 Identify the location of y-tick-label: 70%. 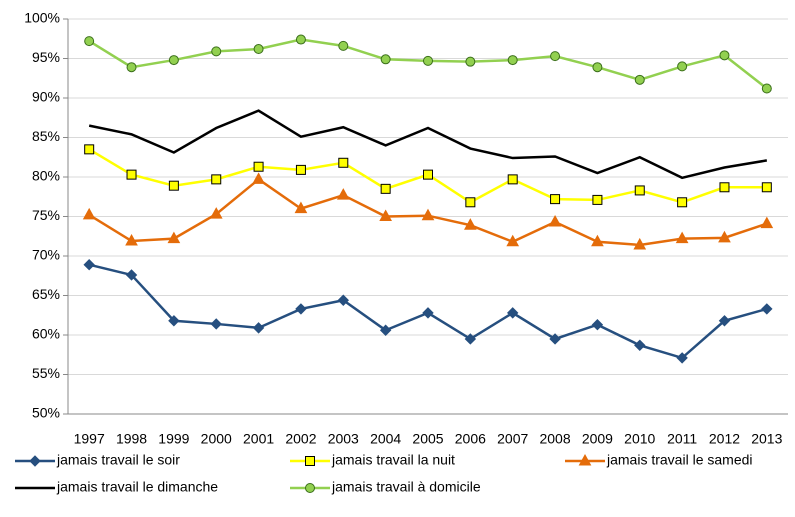
(46, 255).